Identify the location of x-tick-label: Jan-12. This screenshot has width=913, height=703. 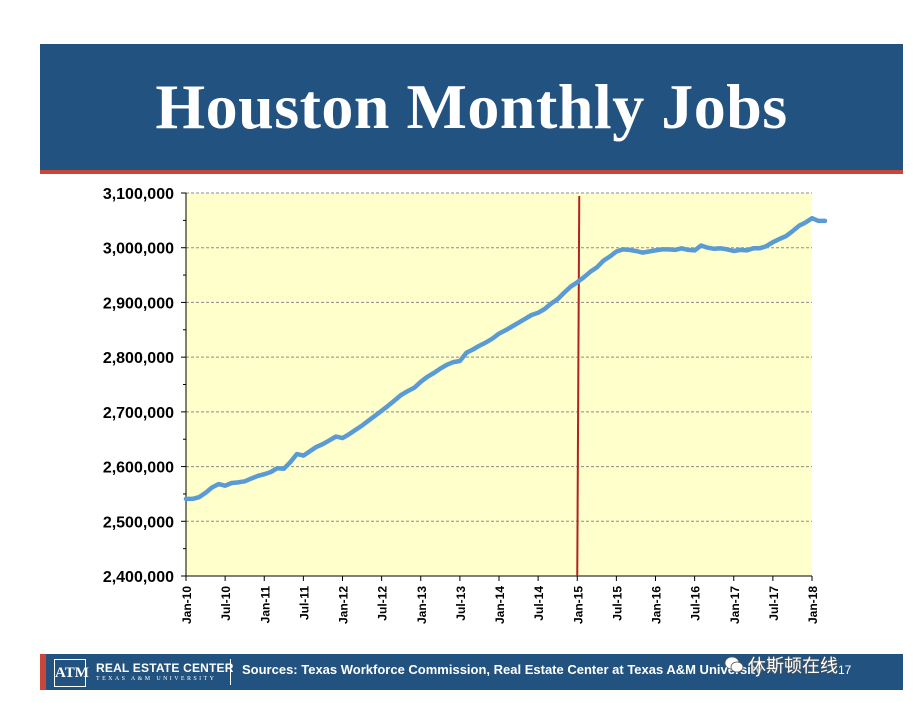
(344, 605).